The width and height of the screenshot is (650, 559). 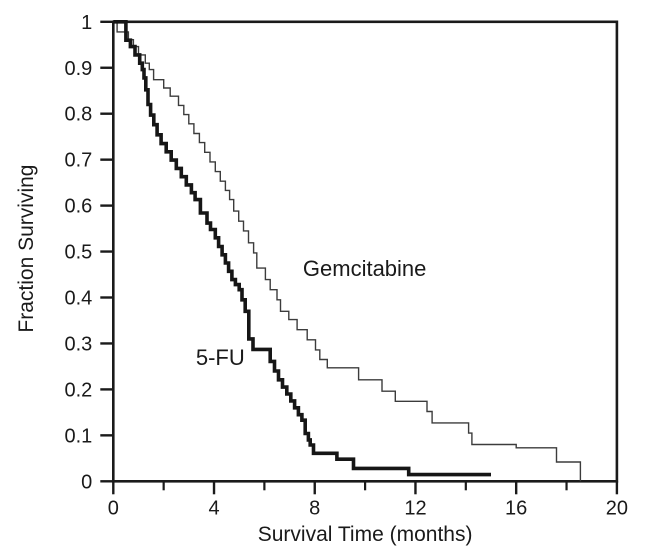 I want to click on x-tick-label: 12, so click(x=415, y=508).